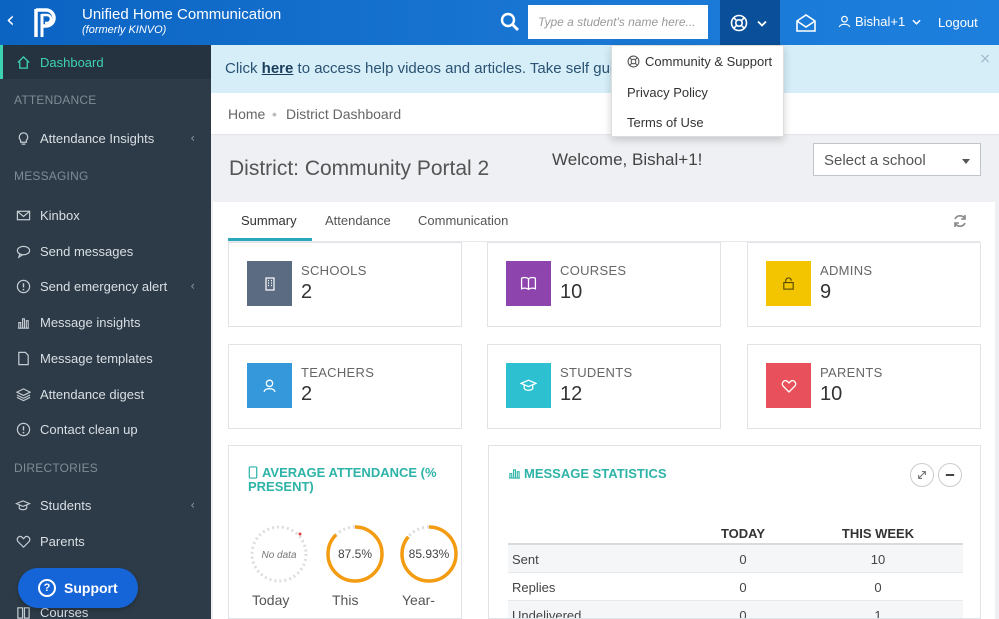 The image size is (999, 619). What do you see at coordinates (875, 160) in the screenshot?
I see `school-select-value: Select a school` at bounding box center [875, 160].